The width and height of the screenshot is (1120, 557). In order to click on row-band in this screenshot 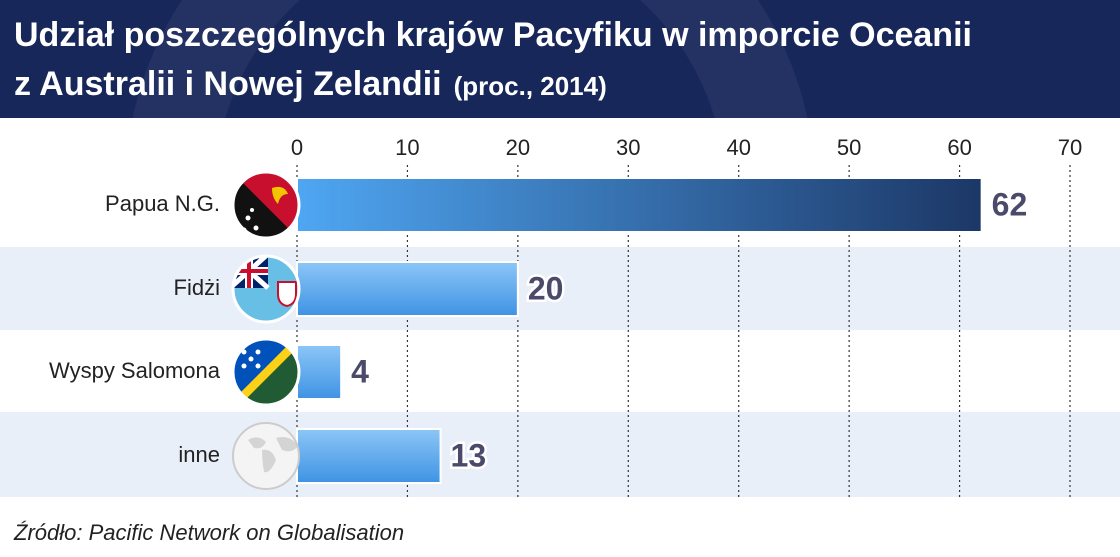, I will do `click(560, 288)`.